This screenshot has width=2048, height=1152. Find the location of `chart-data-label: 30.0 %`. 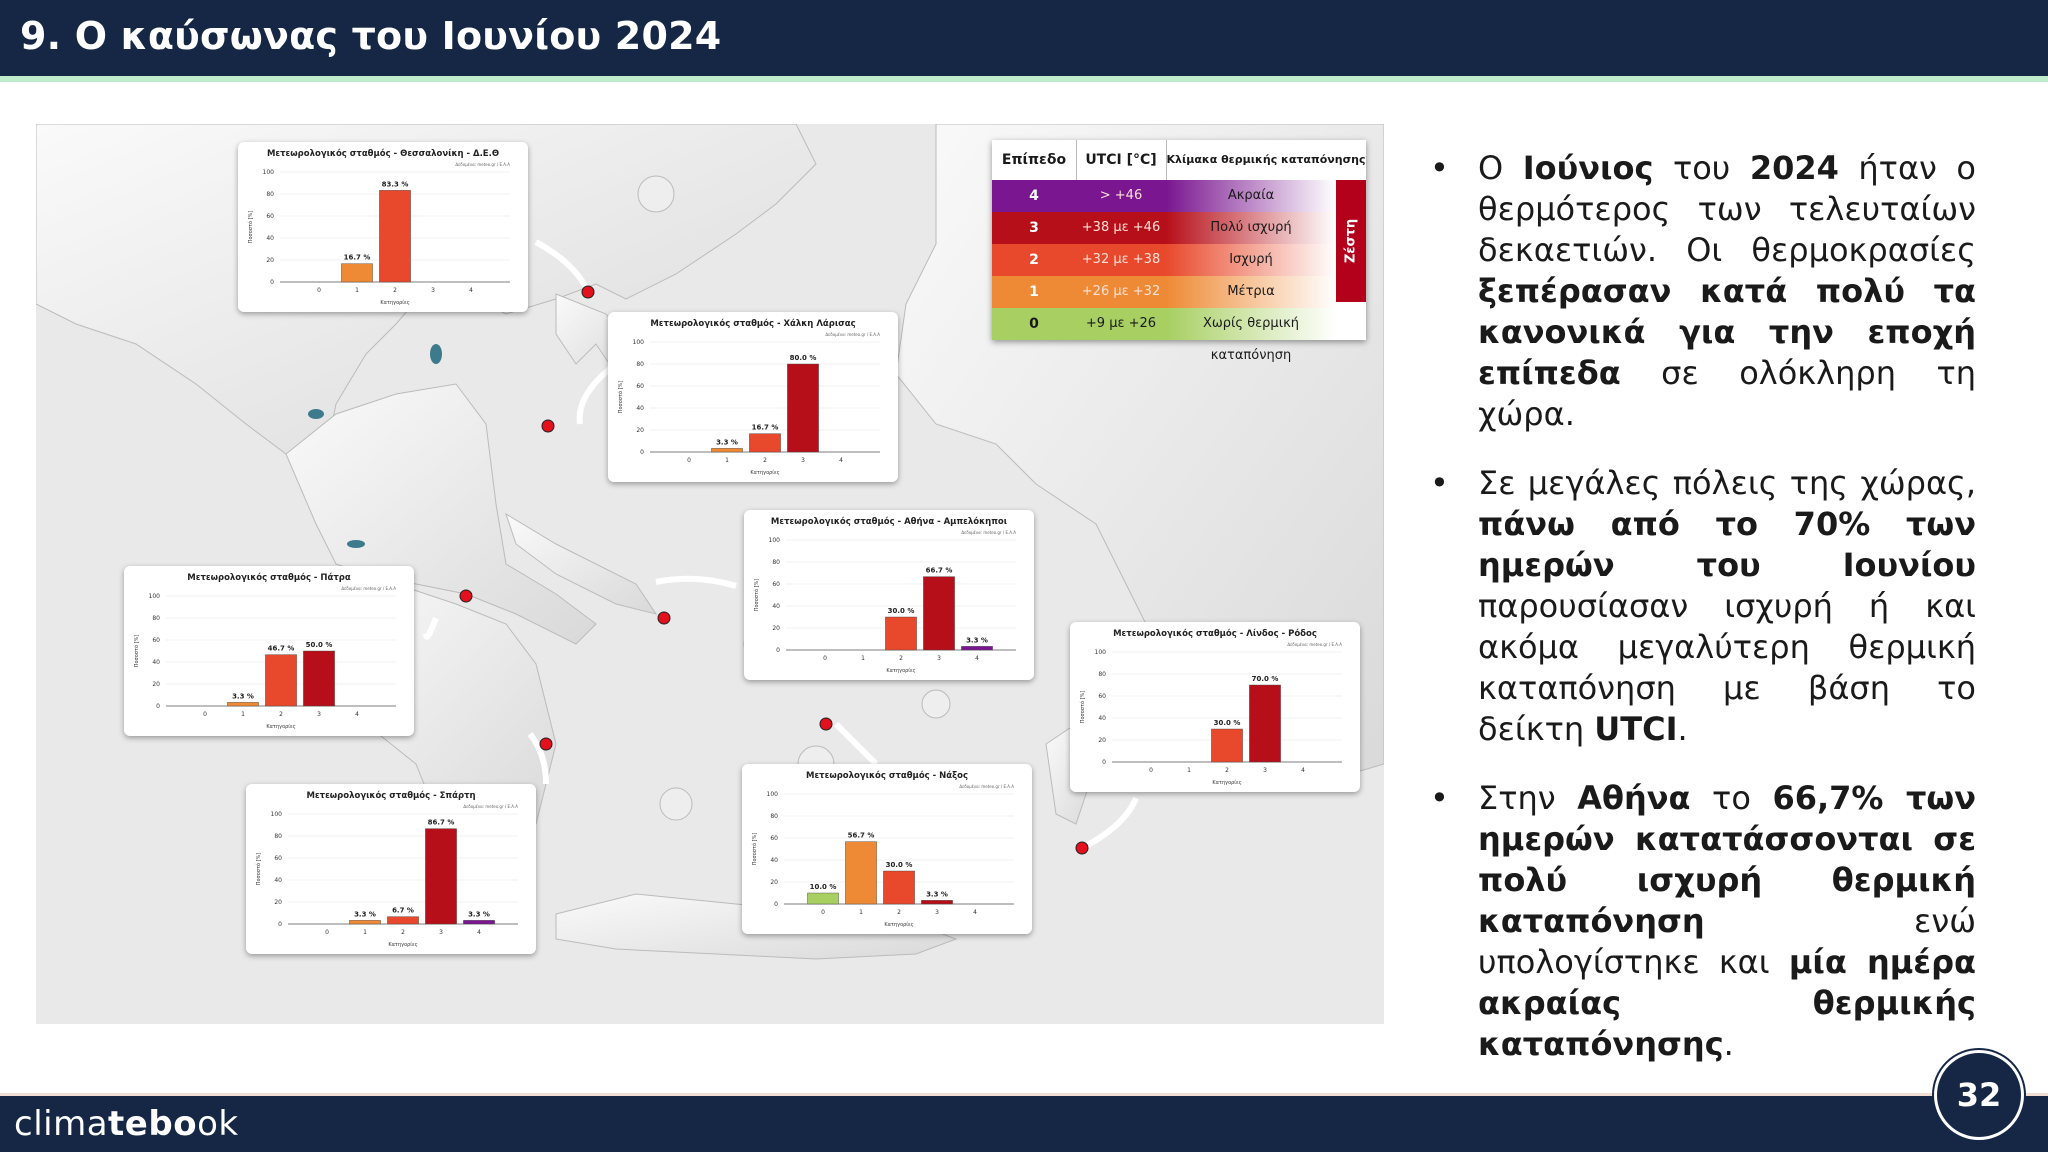

chart-data-label: 30.0 % is located at coordinates (1227, 723).